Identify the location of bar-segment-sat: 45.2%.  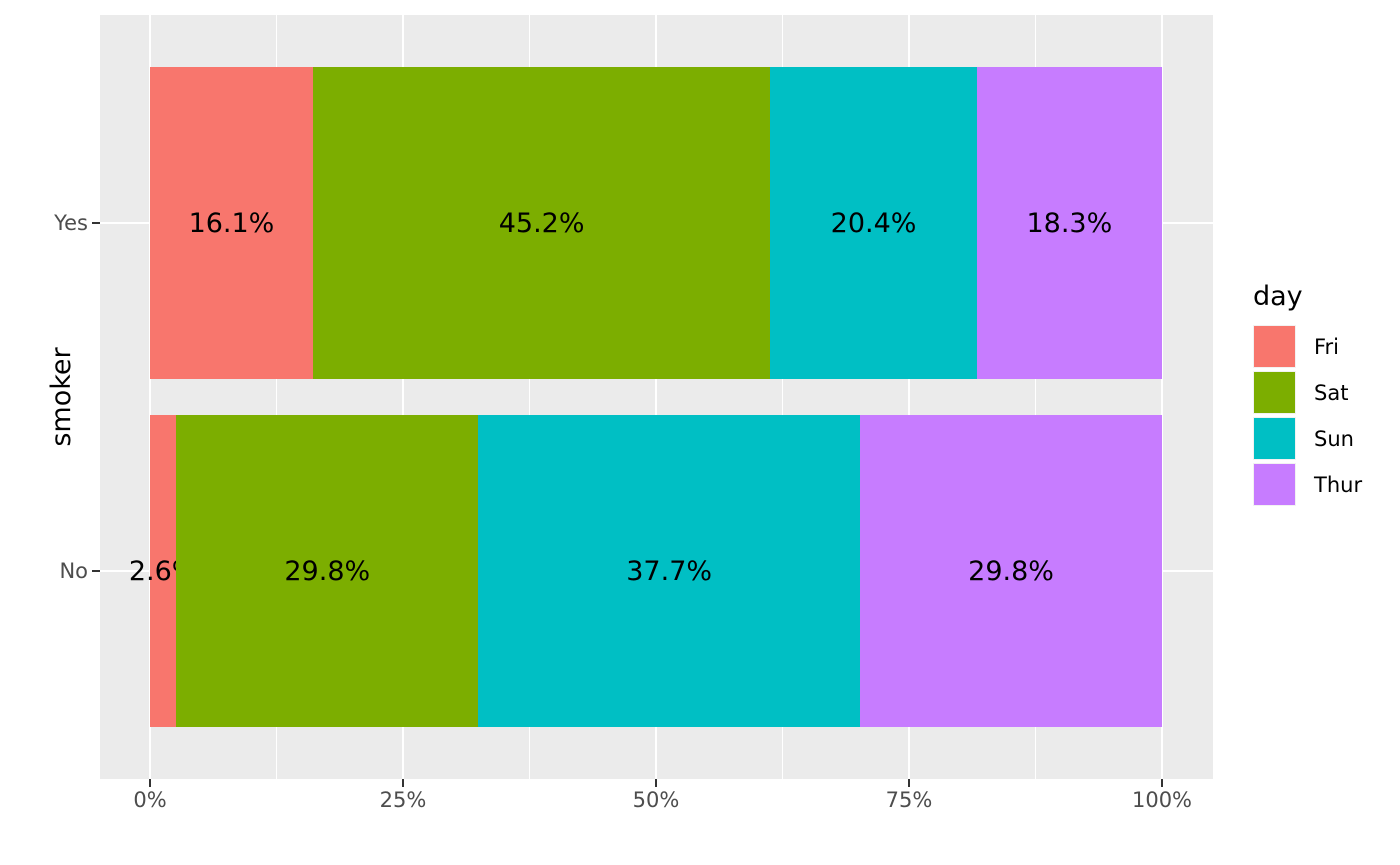
(541, 223).